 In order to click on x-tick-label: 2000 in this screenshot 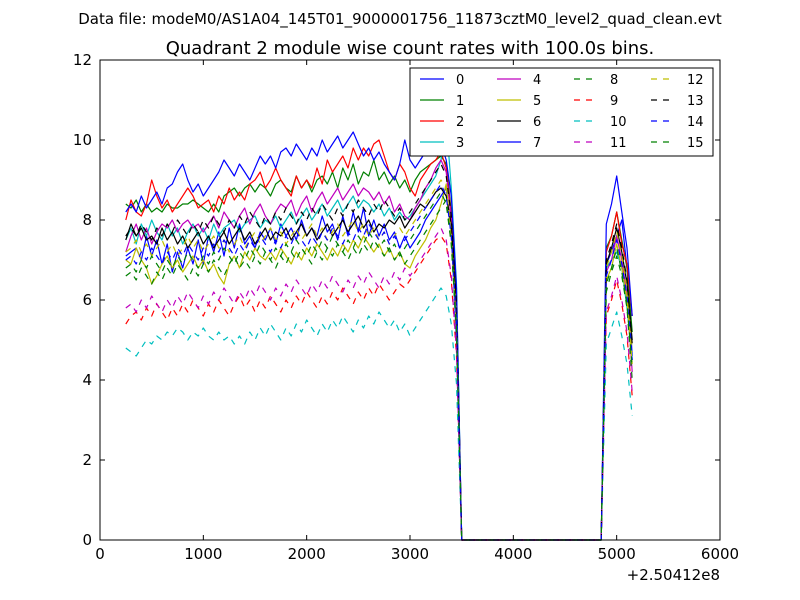, I will do `click(307, 554)`.